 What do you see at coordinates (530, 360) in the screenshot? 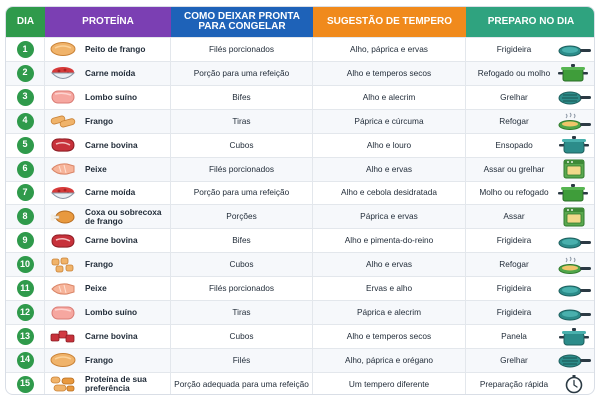
I see `prep-cell: Grelhar` at bounding box center [530, 360].